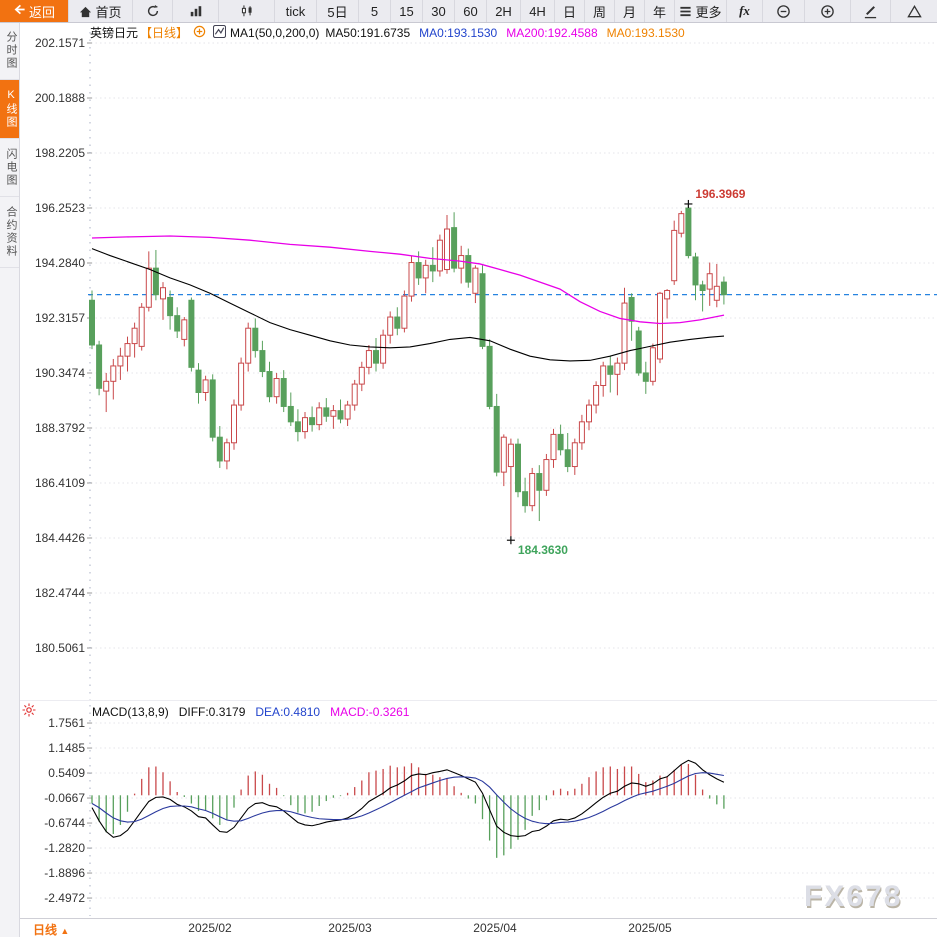  I want to click on macd-axis-label: 0.5409, so click(66, 773).